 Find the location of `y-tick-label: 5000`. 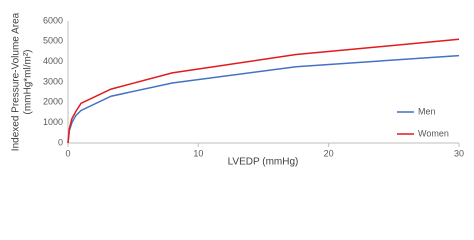

y-tick-label: 5000 is located at coordinates (53, 41).